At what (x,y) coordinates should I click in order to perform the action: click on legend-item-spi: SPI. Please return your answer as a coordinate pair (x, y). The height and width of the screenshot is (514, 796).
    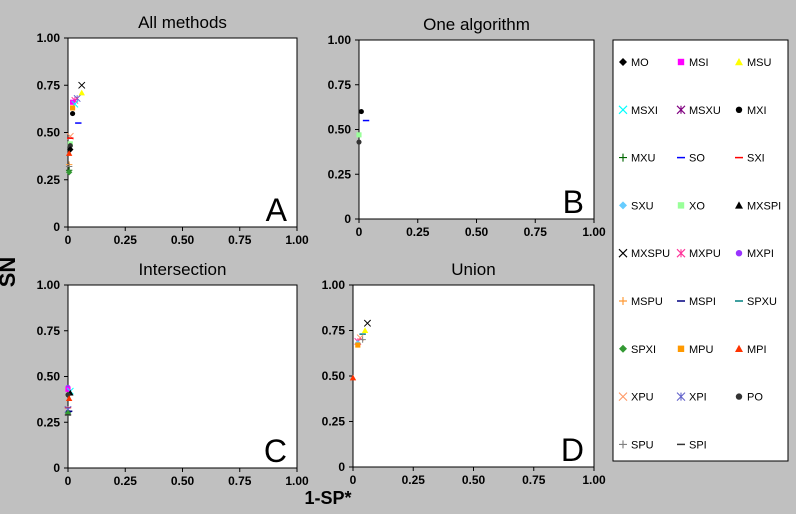
    Looking at the image, I should click on (692, 445).